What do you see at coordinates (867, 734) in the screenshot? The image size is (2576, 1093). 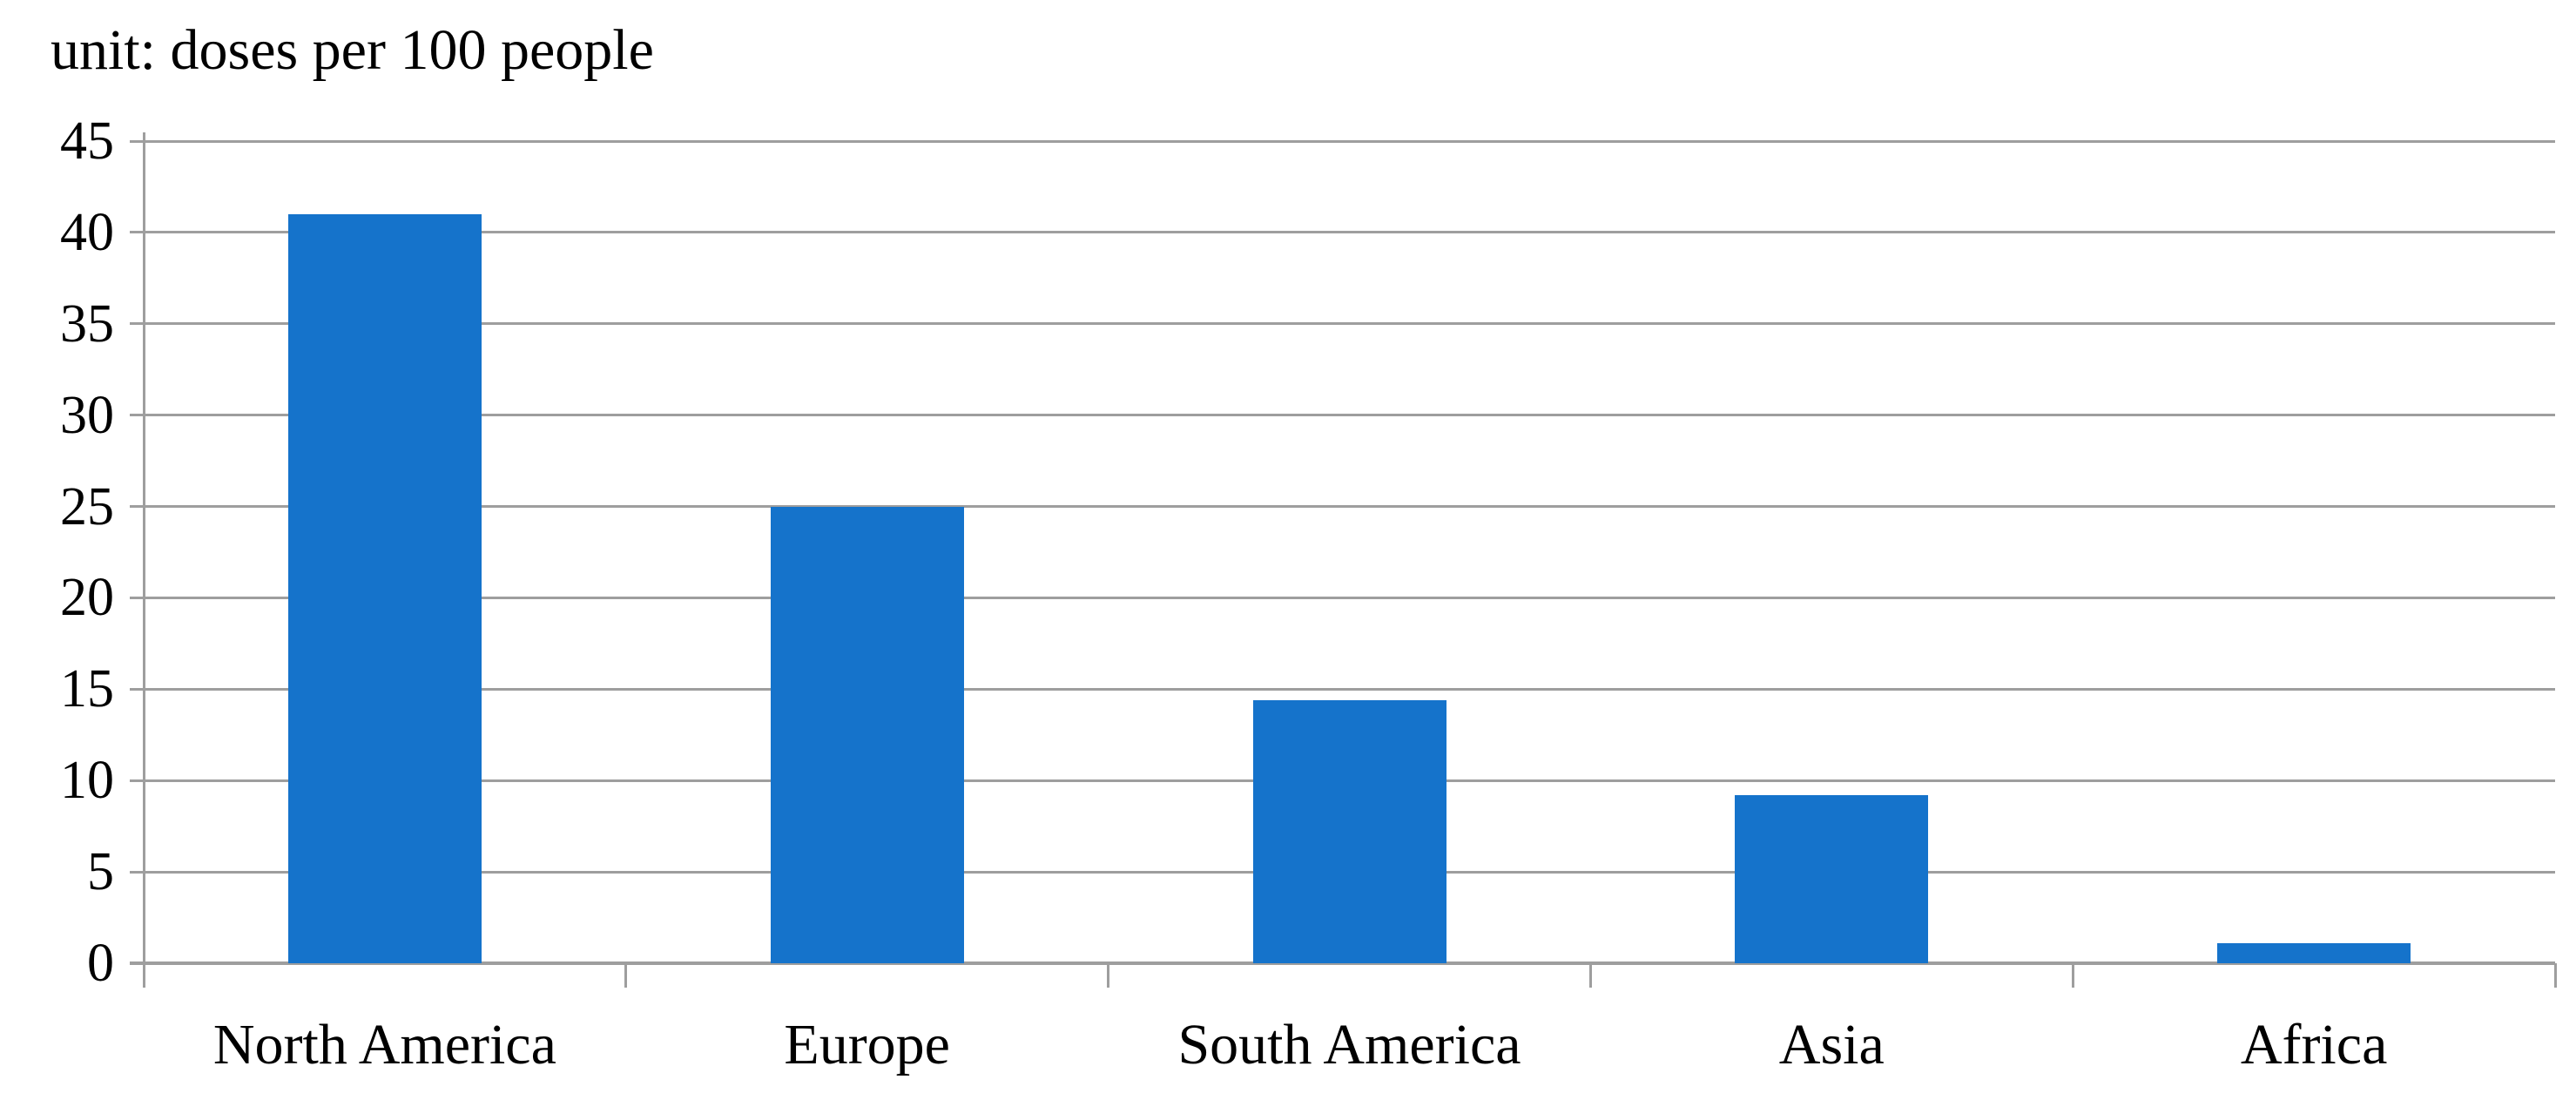 I see `bar-europe` at bounding box center [867, 734].